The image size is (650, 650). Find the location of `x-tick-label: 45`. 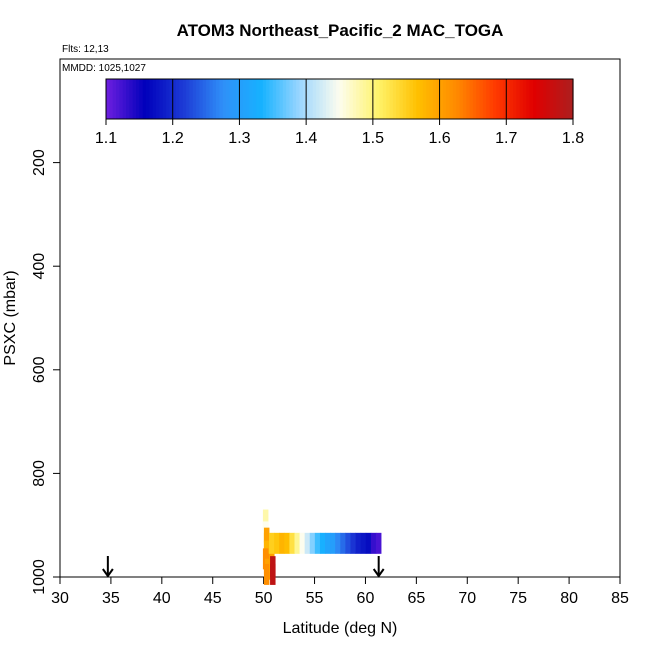

x-tick-label: 45 is located at coordinates (213, 598).